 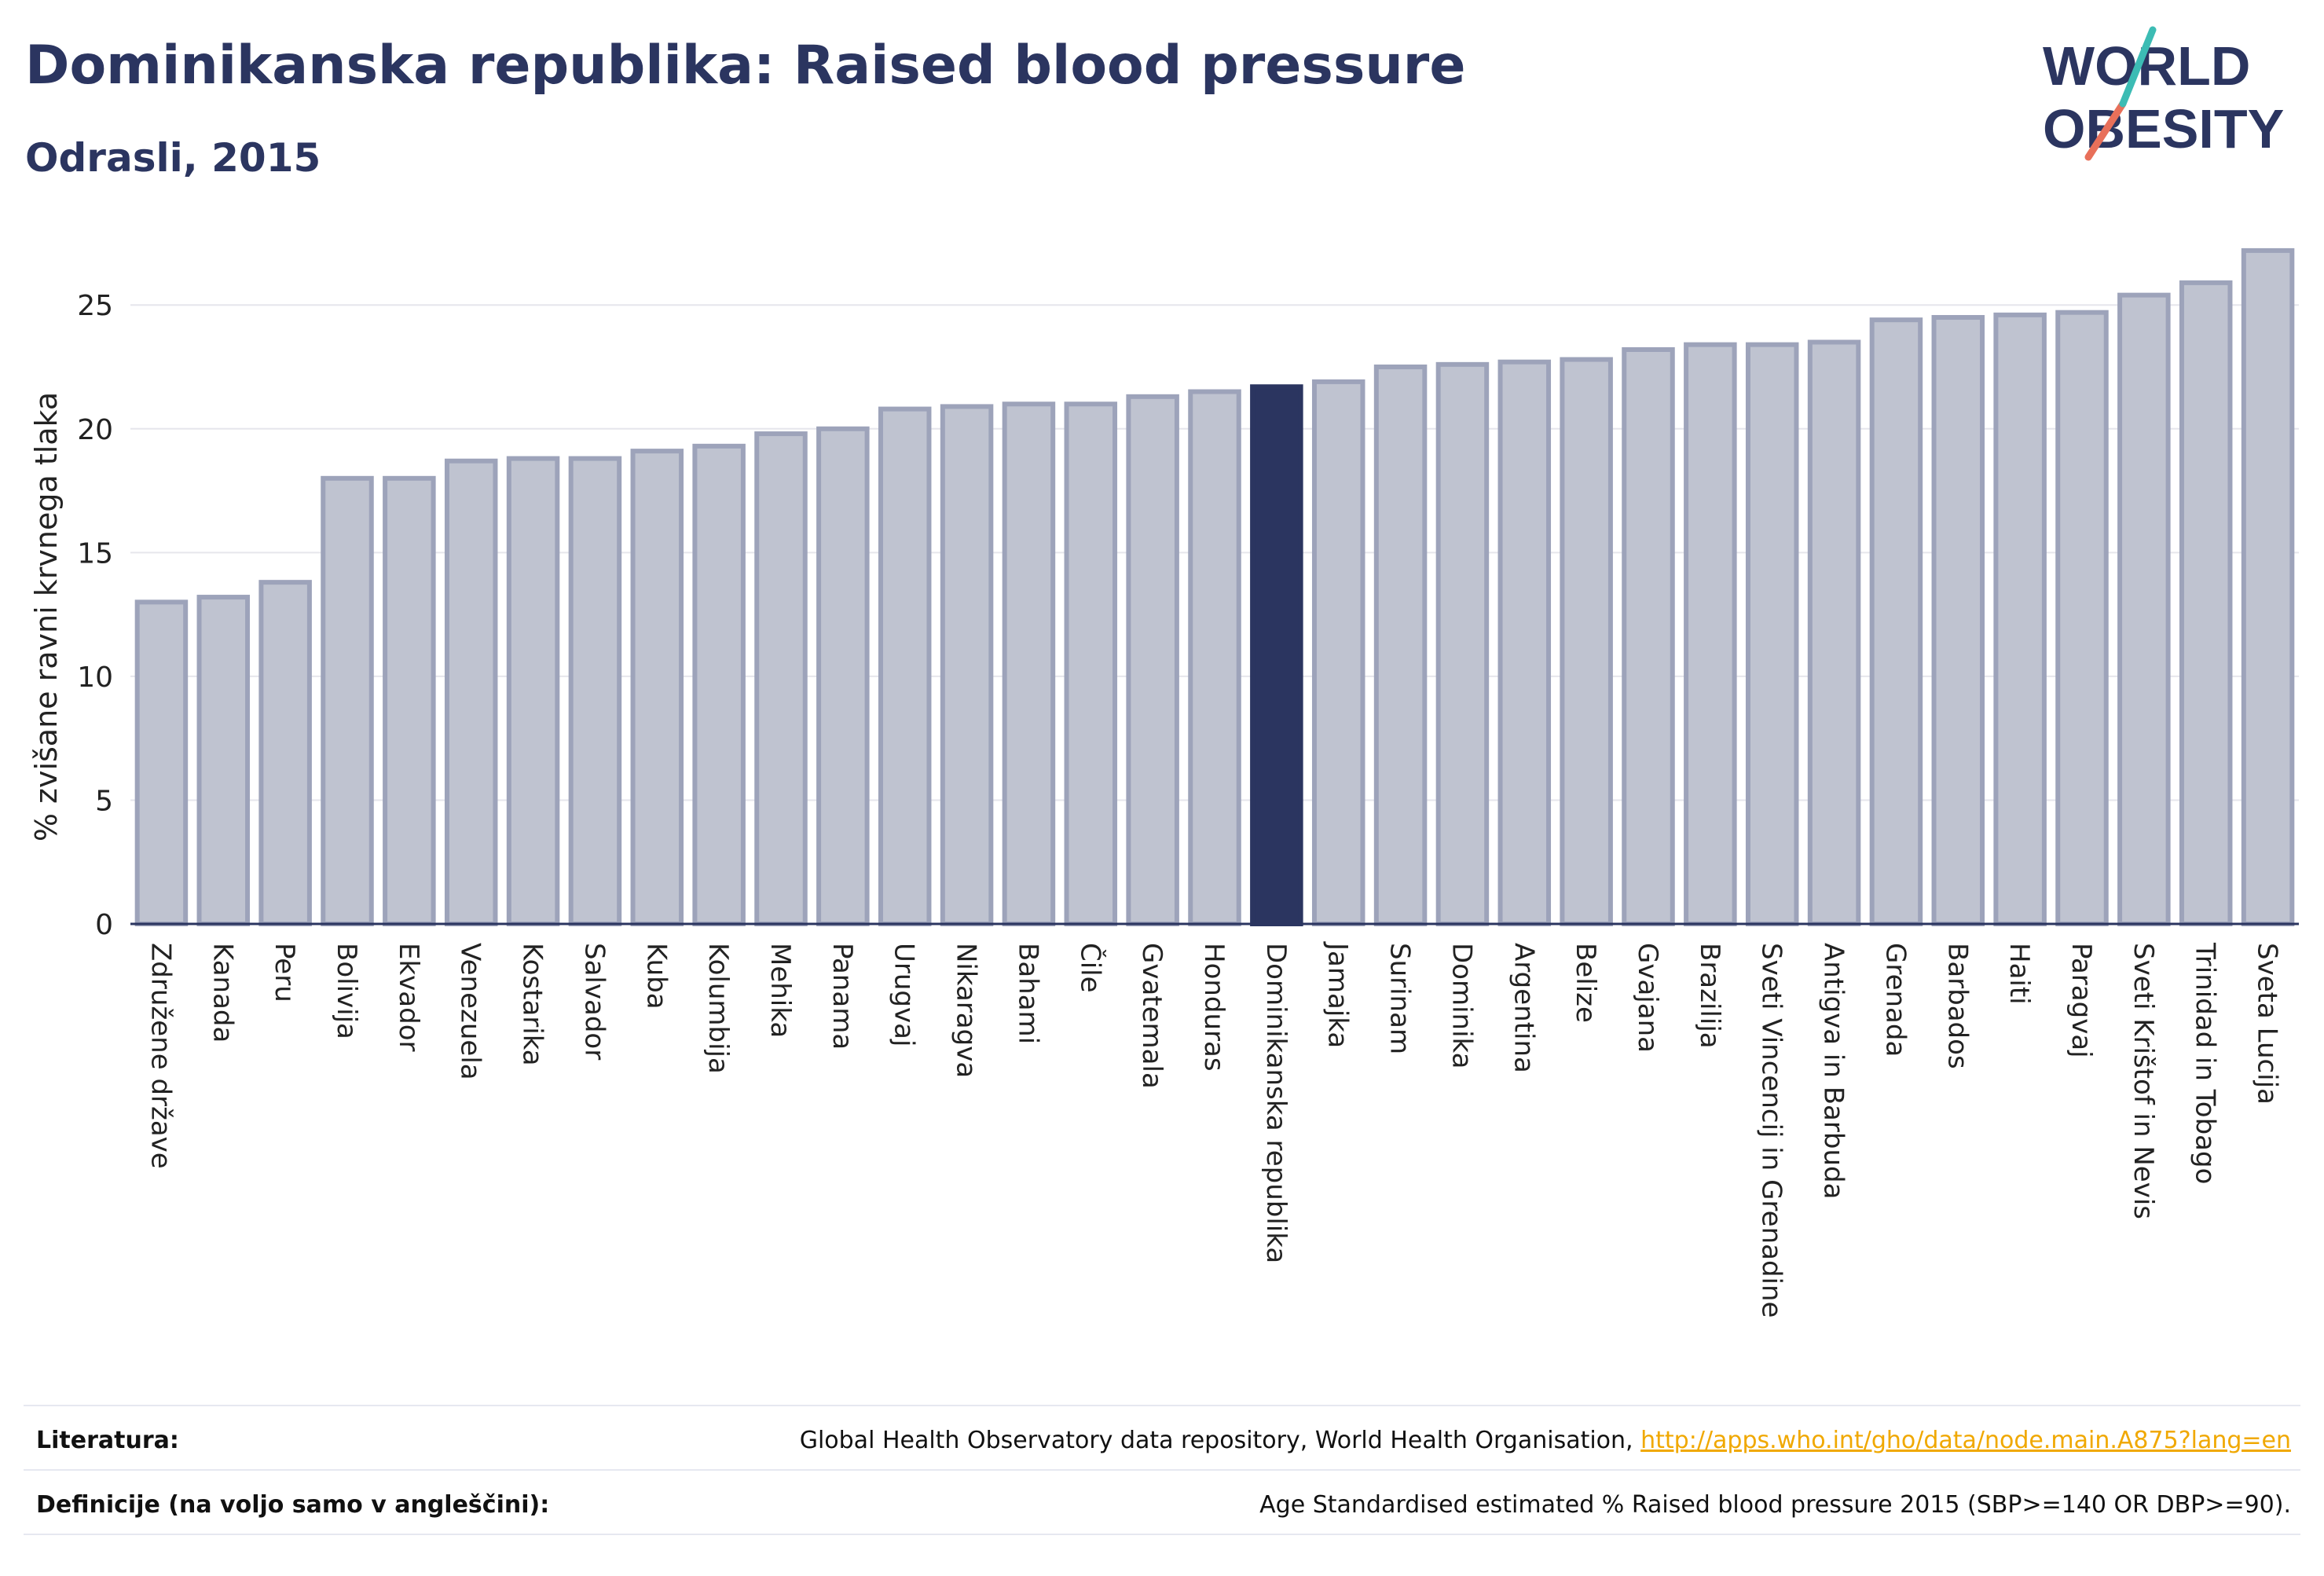 What do you see at coordinates (2143, 1081) in the screenshot?
I see `x-tick-label: Sveti Krištof in Nevis` at bounding box center [2143, 1081].